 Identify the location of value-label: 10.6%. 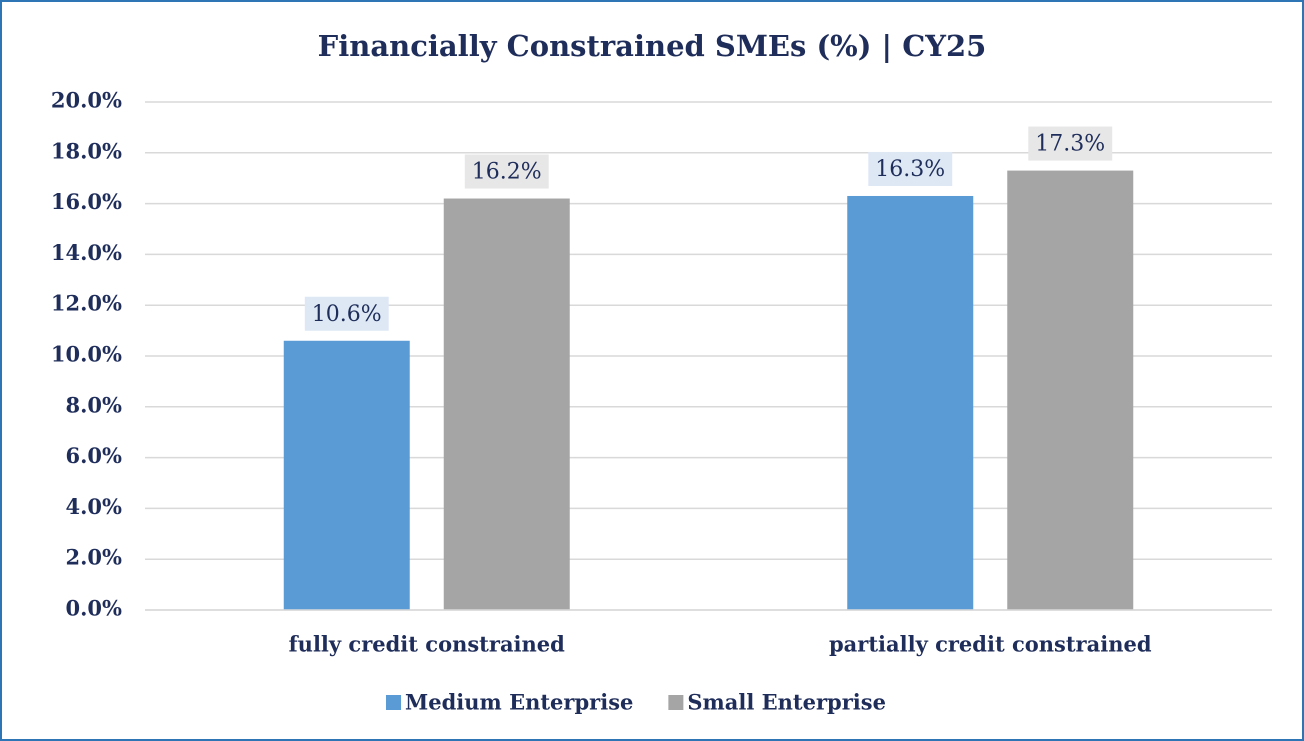
(347, 314).